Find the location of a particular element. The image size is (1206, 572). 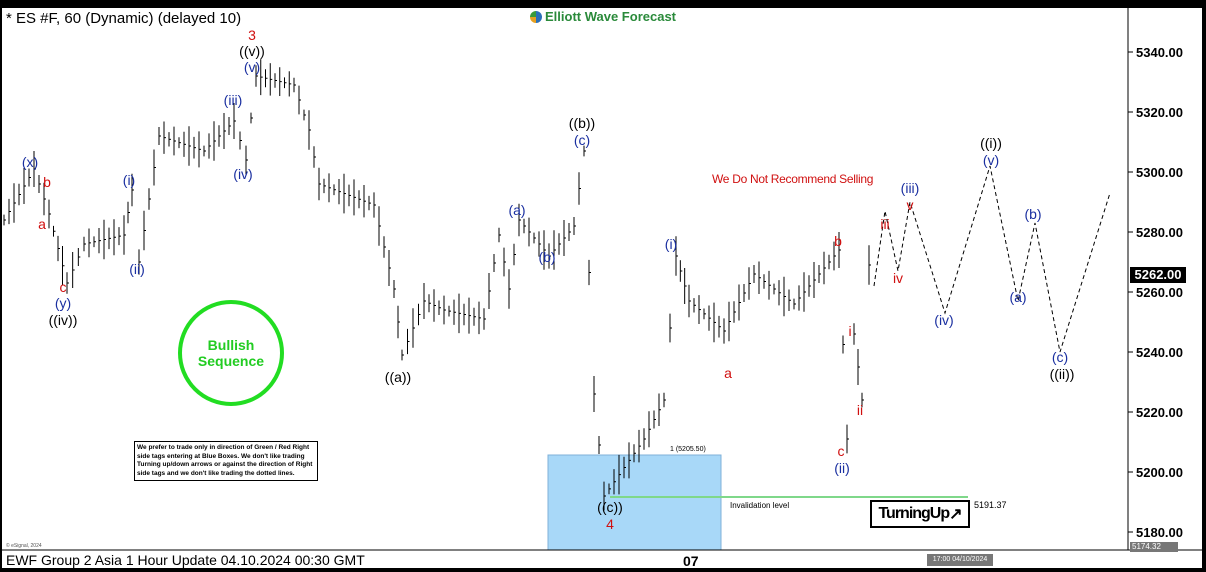

y-tick-label: 5340.00 is located at coordinates (1159, 52).